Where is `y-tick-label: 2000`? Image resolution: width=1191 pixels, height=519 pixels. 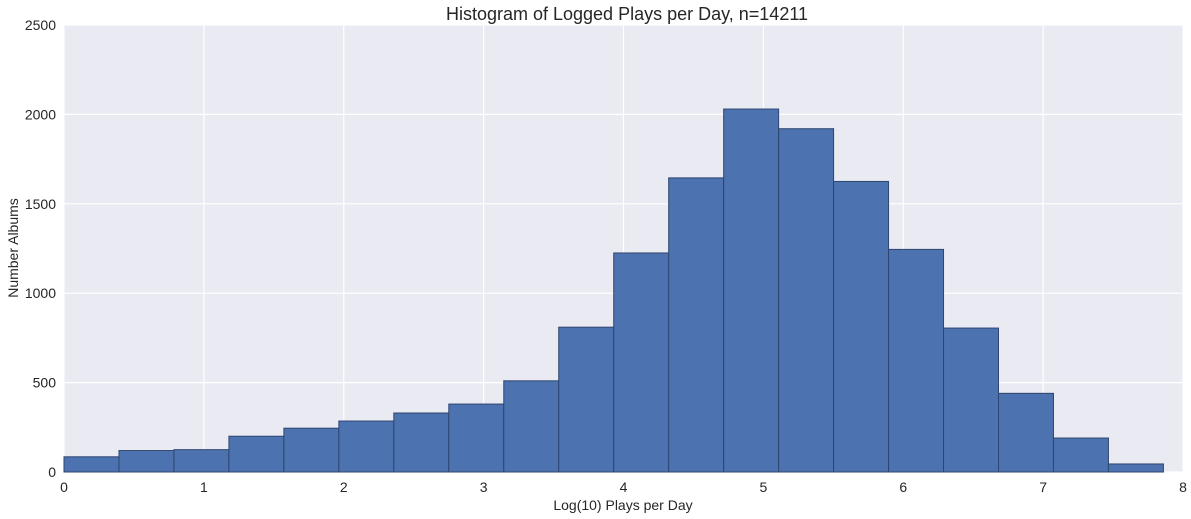 y-tick-label: 2000 is located at coordinates (40, 114).